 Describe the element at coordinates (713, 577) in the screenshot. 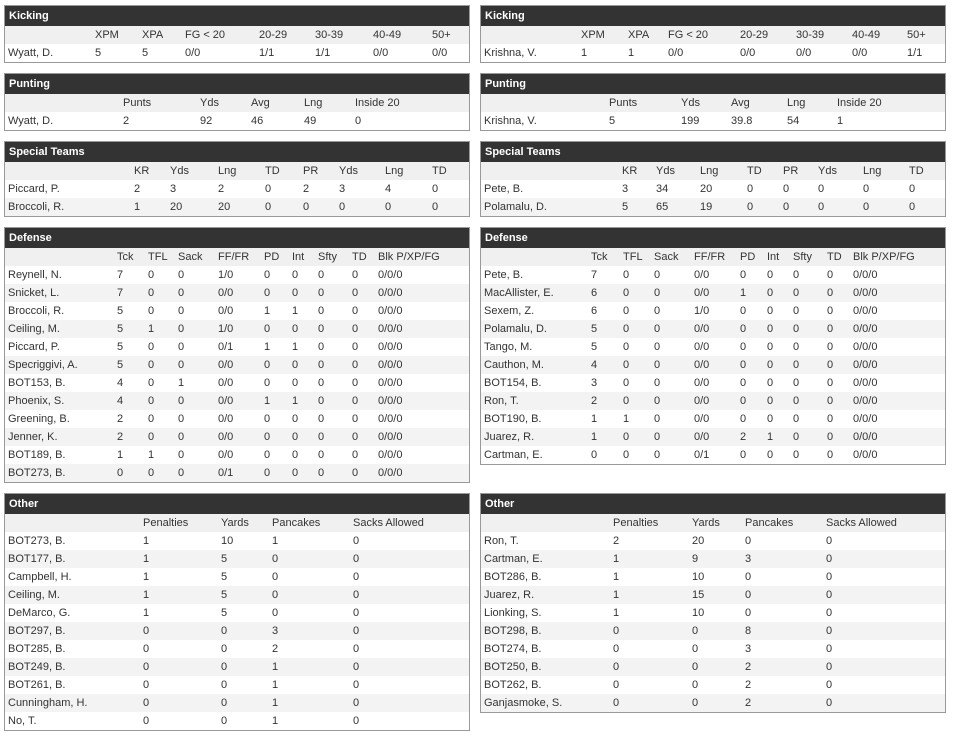

I see `player-row: BOT286, B. 1 10 0 0` at that location.